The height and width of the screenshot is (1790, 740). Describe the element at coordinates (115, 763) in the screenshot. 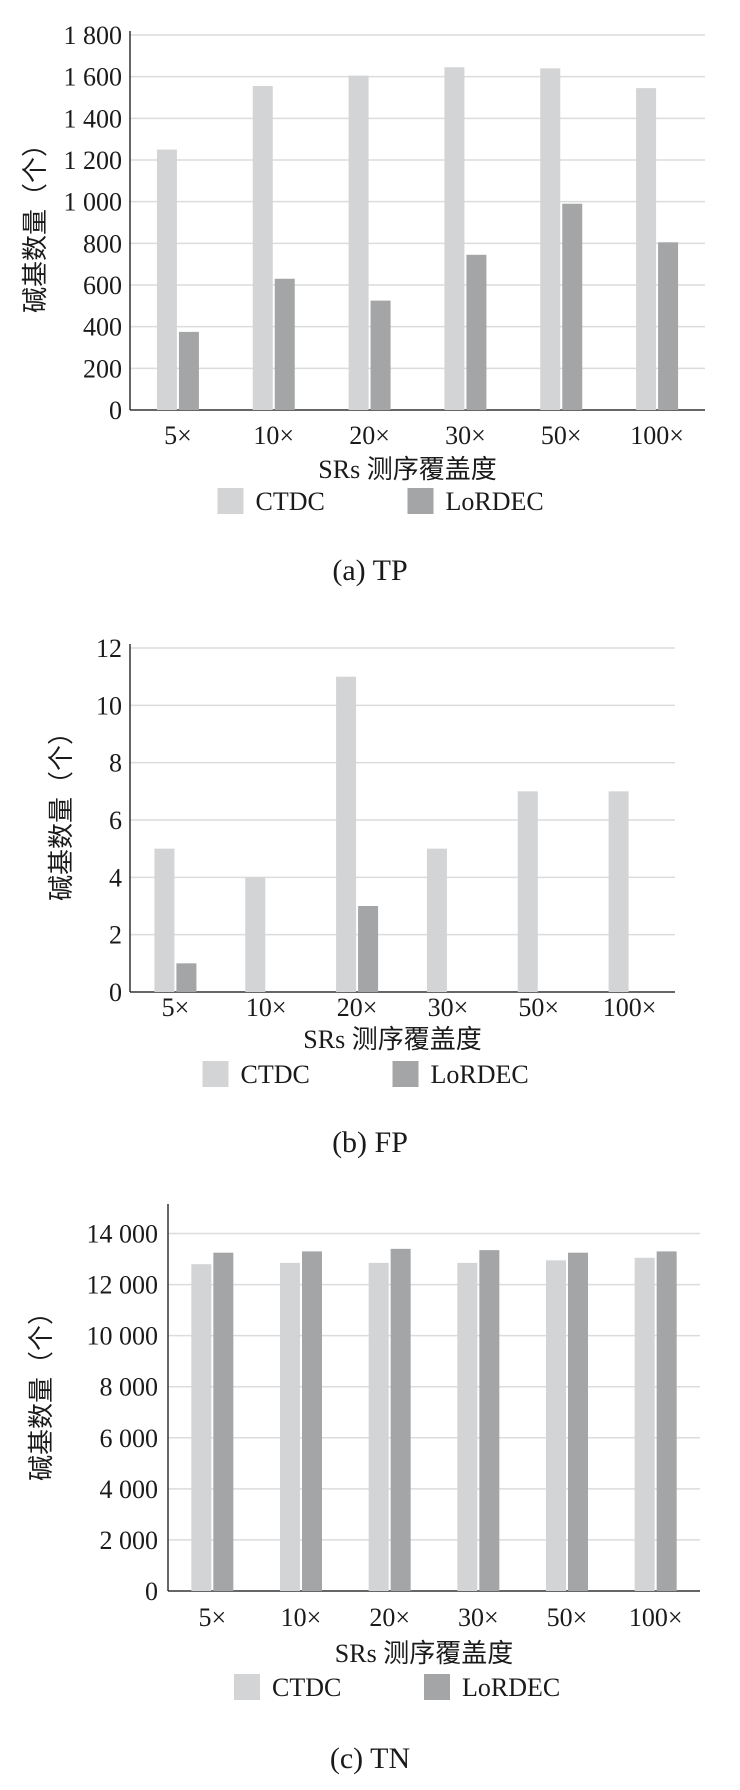

I see `y-tick-label: 8` at that location.